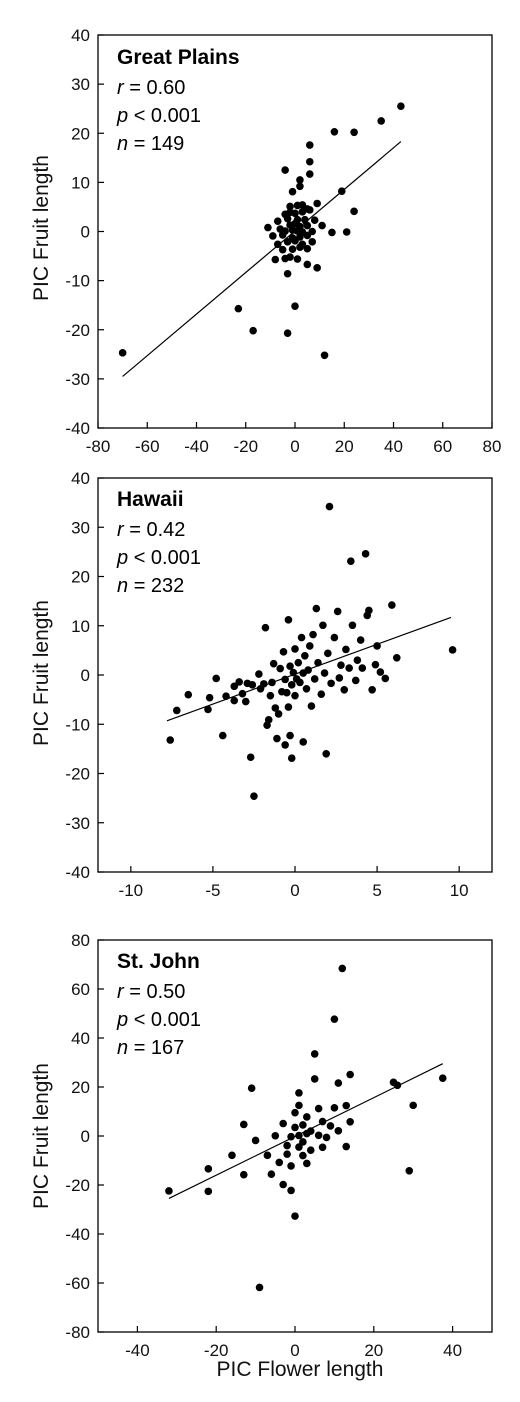 The height and width of the screenshot is (1402, 520). What do you see at coordinates (300, 1369) in the screenshot?
I see `x-axis-label: PIC Flower length` at bounding box center [300, 1369].